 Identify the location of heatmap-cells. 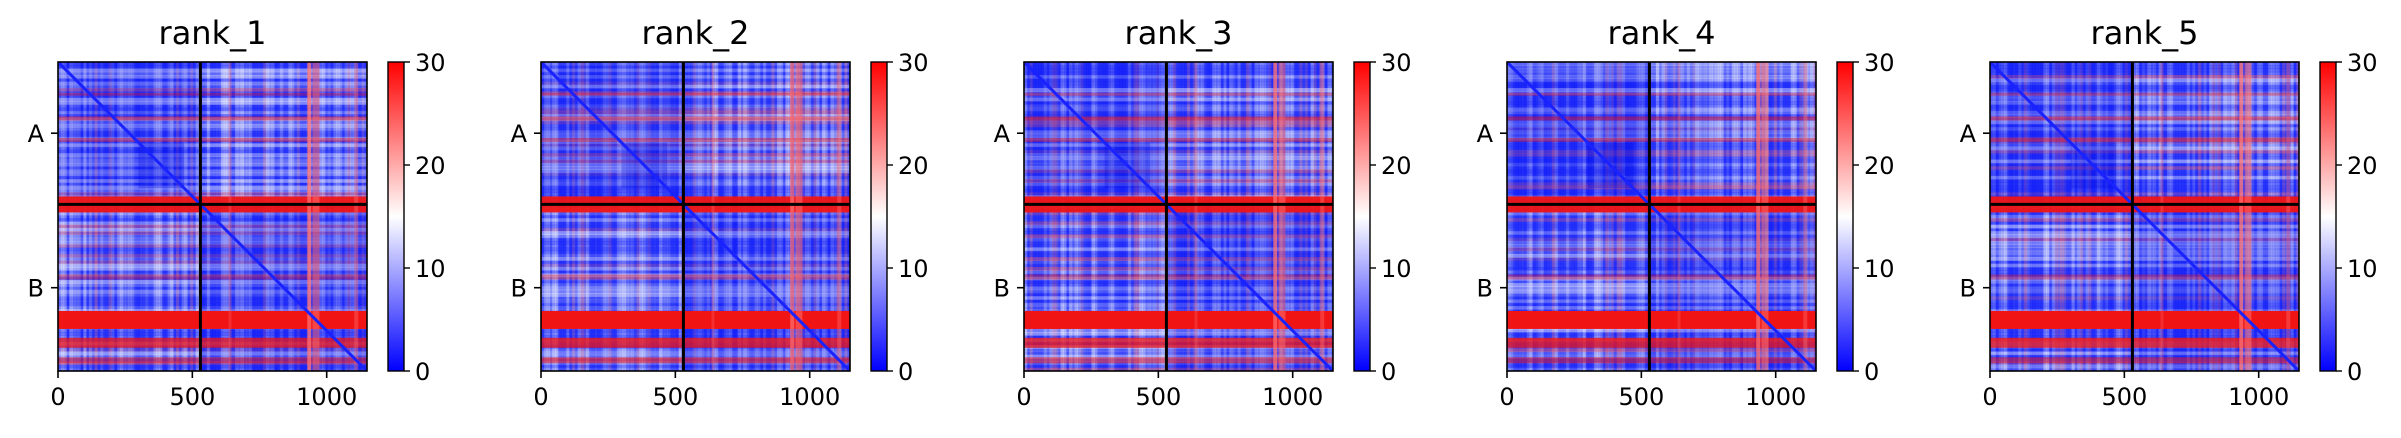
(2144, 216).